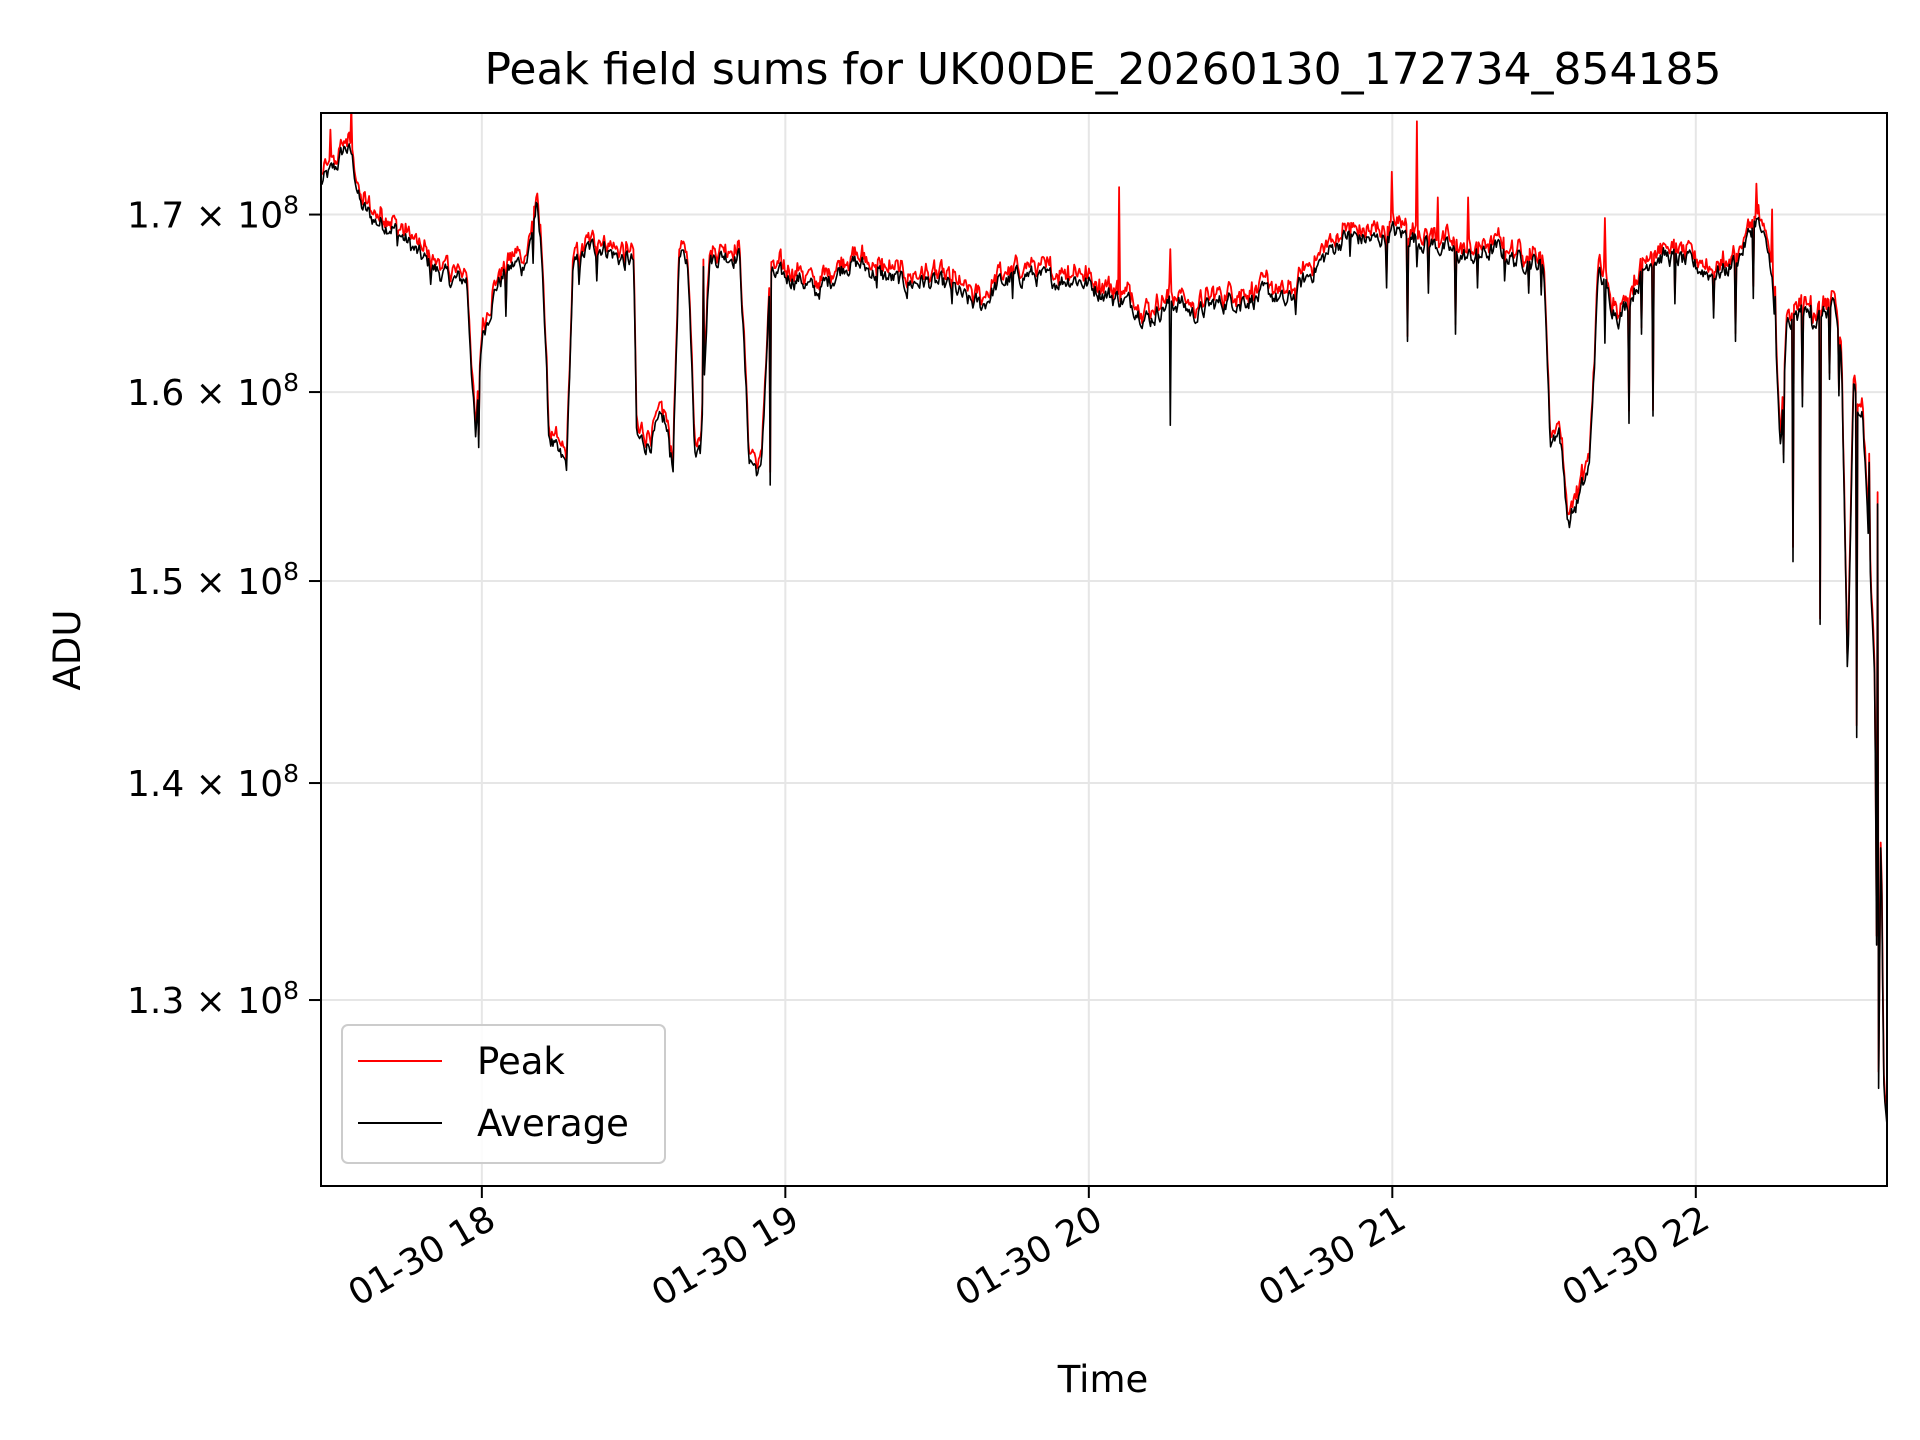 This screenshot has height=1440, width=1920. I want to click on y-tick-mantissa: 1.7, so click(155, 216).